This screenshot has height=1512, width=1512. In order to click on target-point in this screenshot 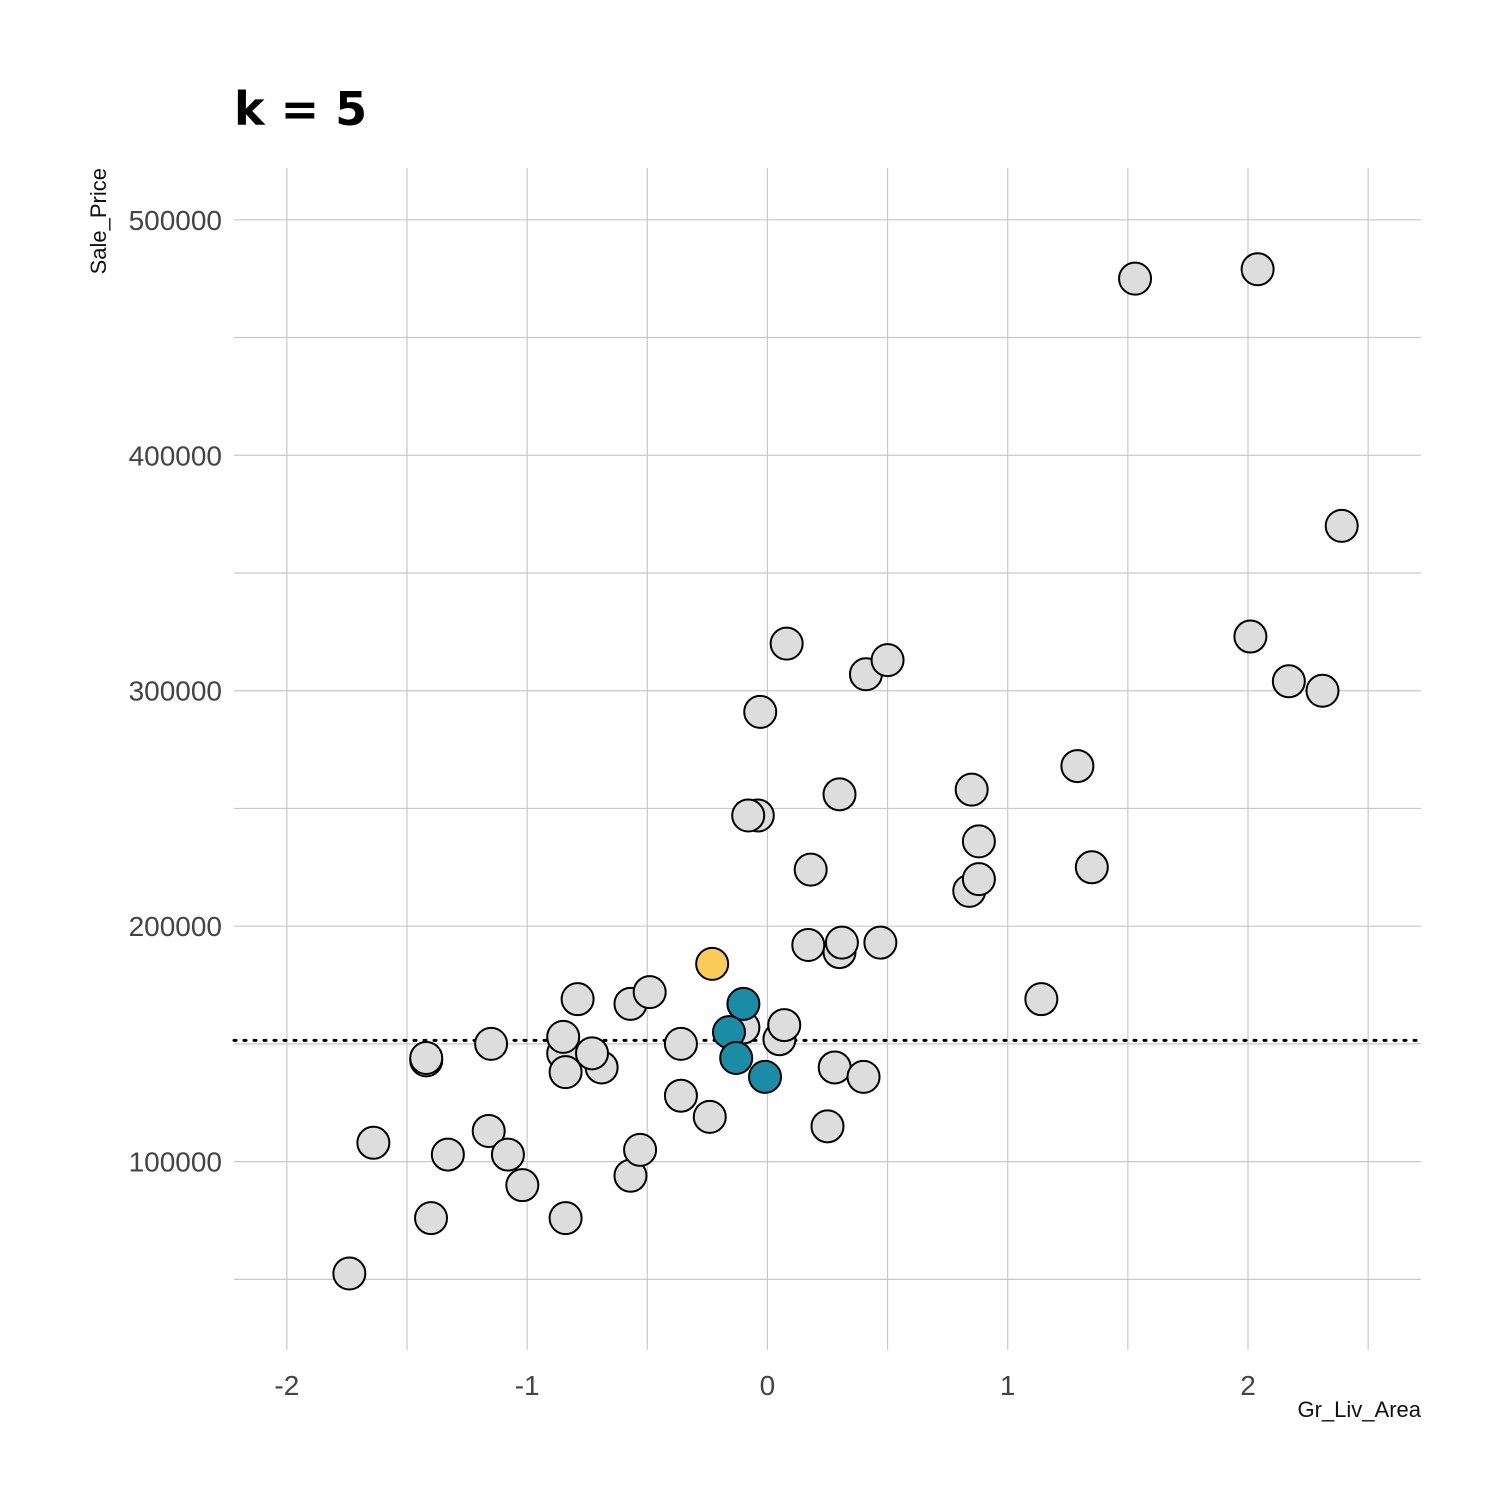, I will do `click(712, 963)`.